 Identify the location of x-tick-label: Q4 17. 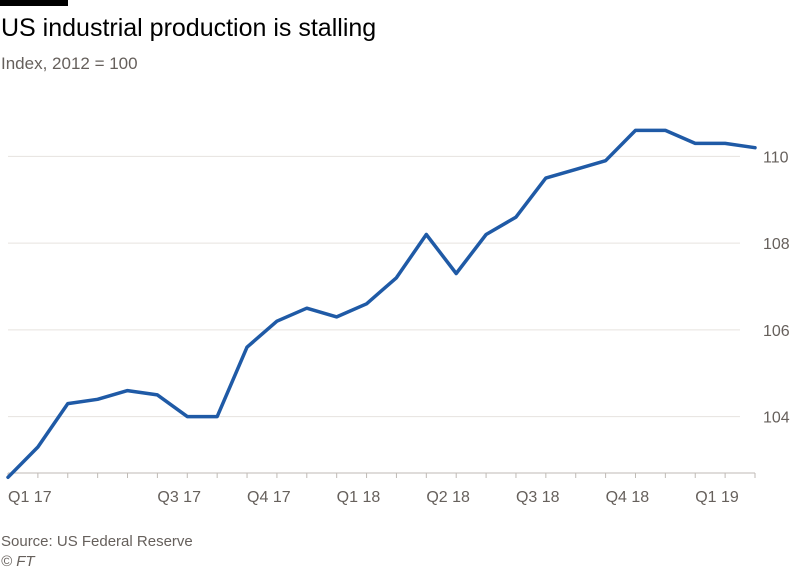
(269, 497).